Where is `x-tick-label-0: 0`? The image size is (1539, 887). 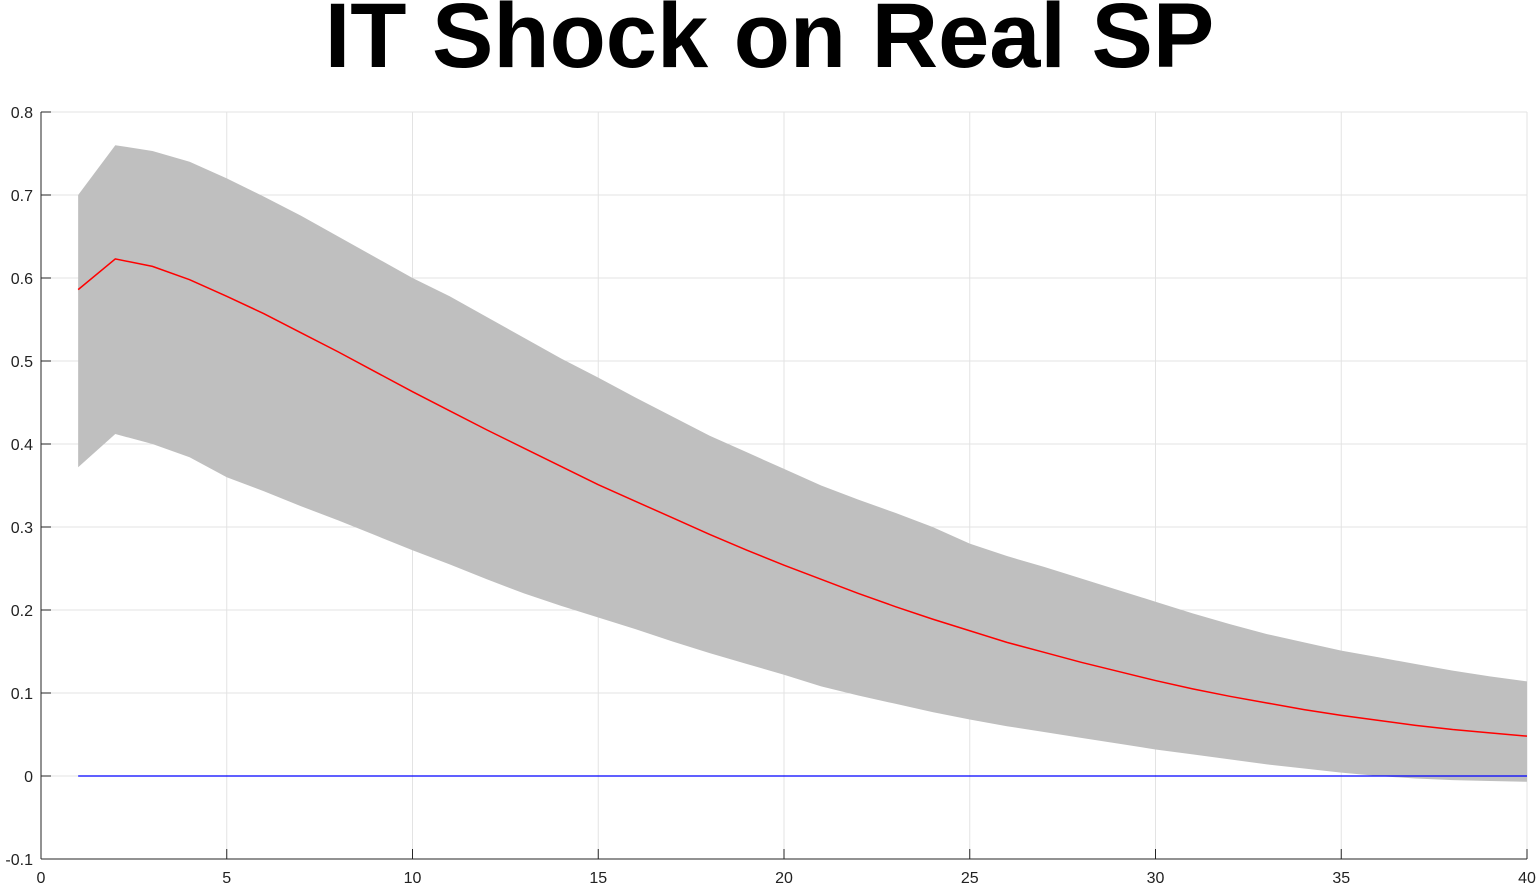
x-tick-label-0: 0 is located at coordinates (41, 878).